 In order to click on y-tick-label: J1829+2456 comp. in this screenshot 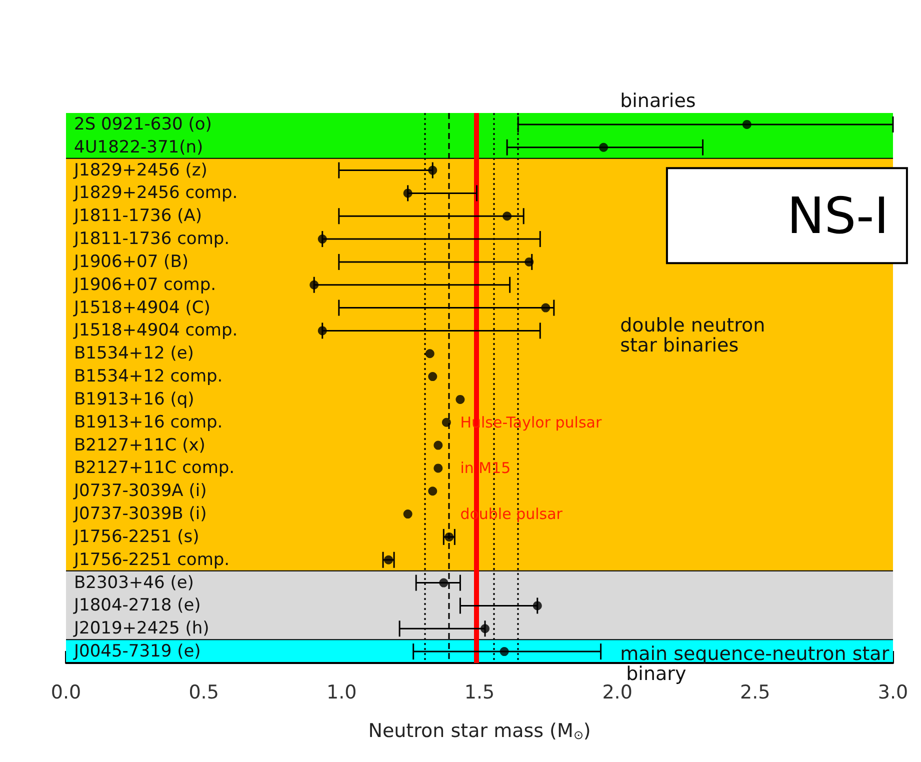, I will do `click(155, 193)`.